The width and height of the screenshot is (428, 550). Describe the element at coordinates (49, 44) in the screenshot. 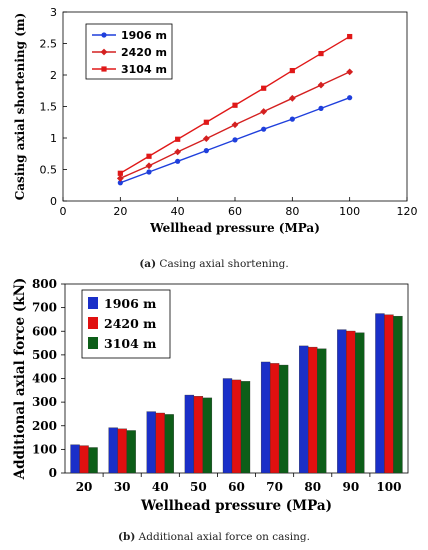

I see `y-tick-label: 2.5` at that location.